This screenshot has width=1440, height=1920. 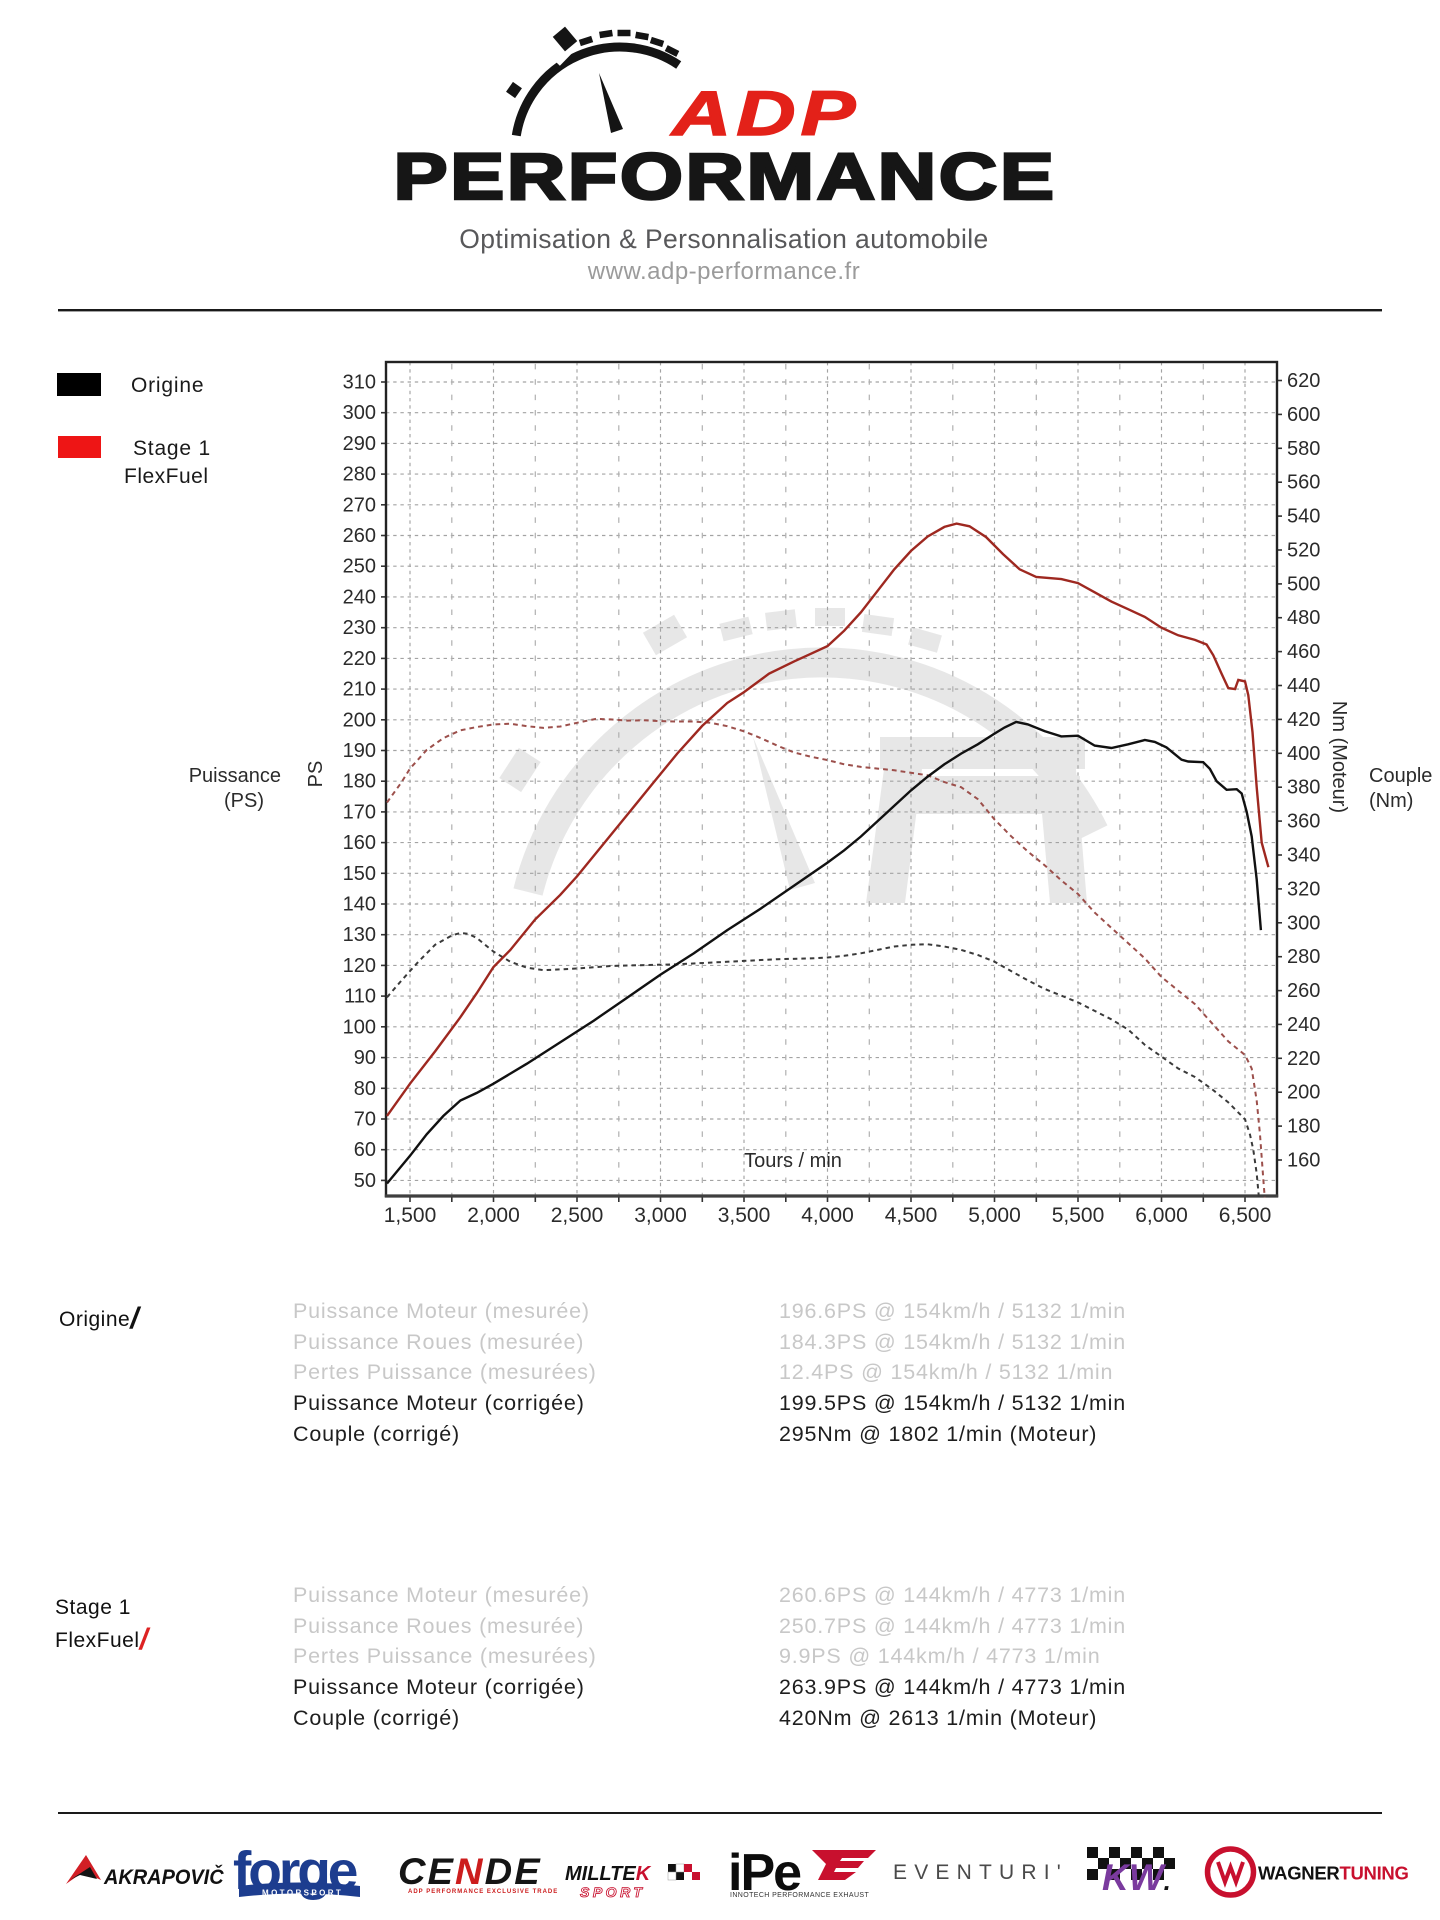 I want to click on svg-text: (PS), so click(x=244, y=801).